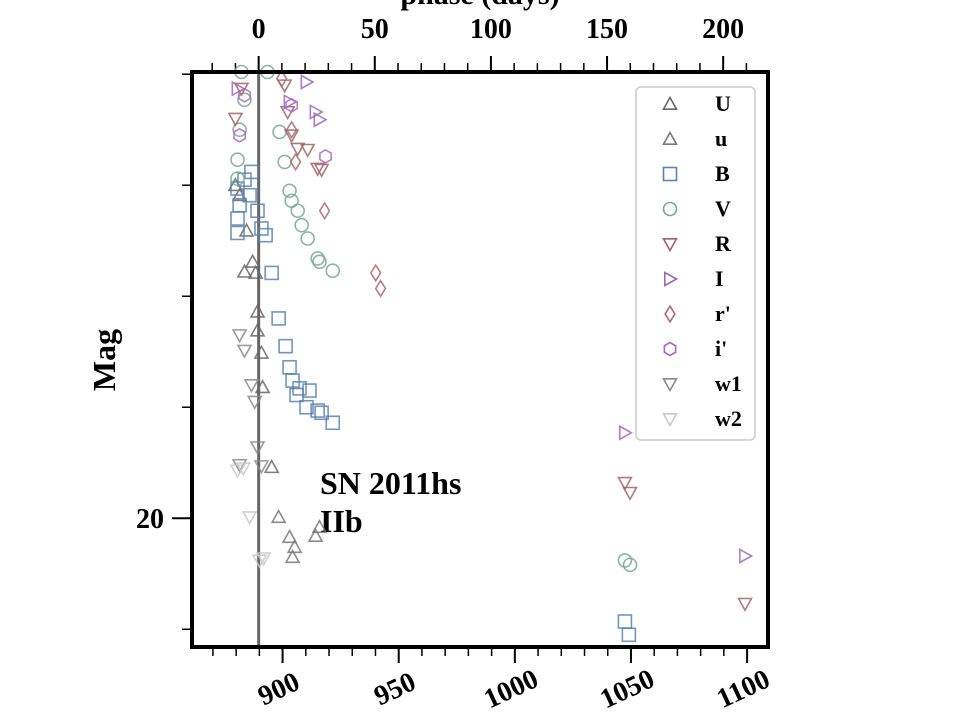  I want to click on annotation-line: SN 2011hs, so click(390, 483).